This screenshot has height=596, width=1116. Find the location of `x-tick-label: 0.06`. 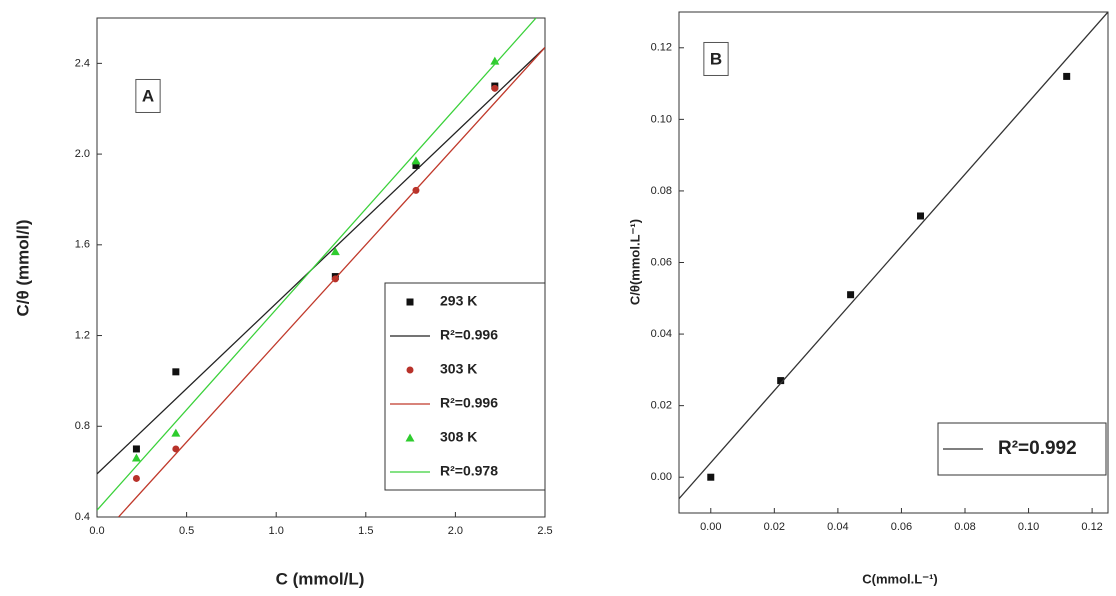

x-tick-label: 0.06 is located at coordinates (901, 527).